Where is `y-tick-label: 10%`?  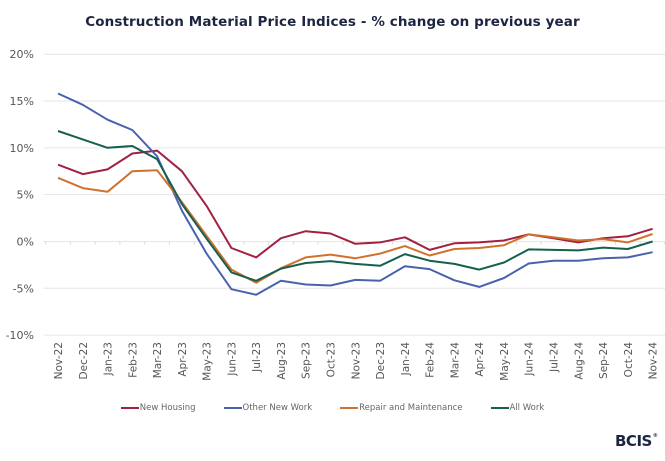 y-tick-label: 10% is located at coordinates (22, 148).